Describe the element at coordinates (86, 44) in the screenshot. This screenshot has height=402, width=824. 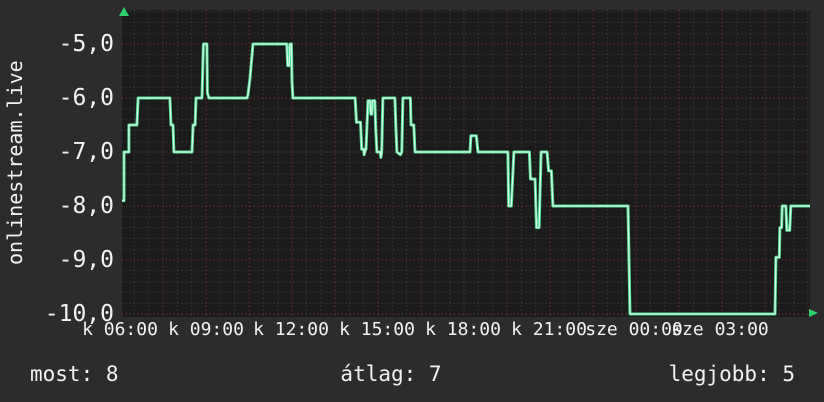
I see `y-tick-label: -5,0` at that location.